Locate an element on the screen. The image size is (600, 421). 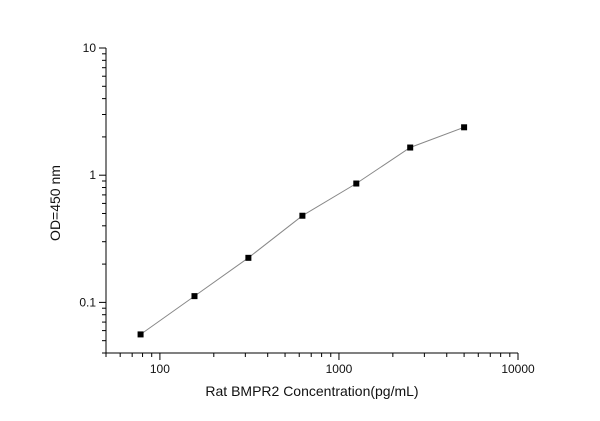
y-axis-title: OD=450 nm is located at coordinates (55, 203).